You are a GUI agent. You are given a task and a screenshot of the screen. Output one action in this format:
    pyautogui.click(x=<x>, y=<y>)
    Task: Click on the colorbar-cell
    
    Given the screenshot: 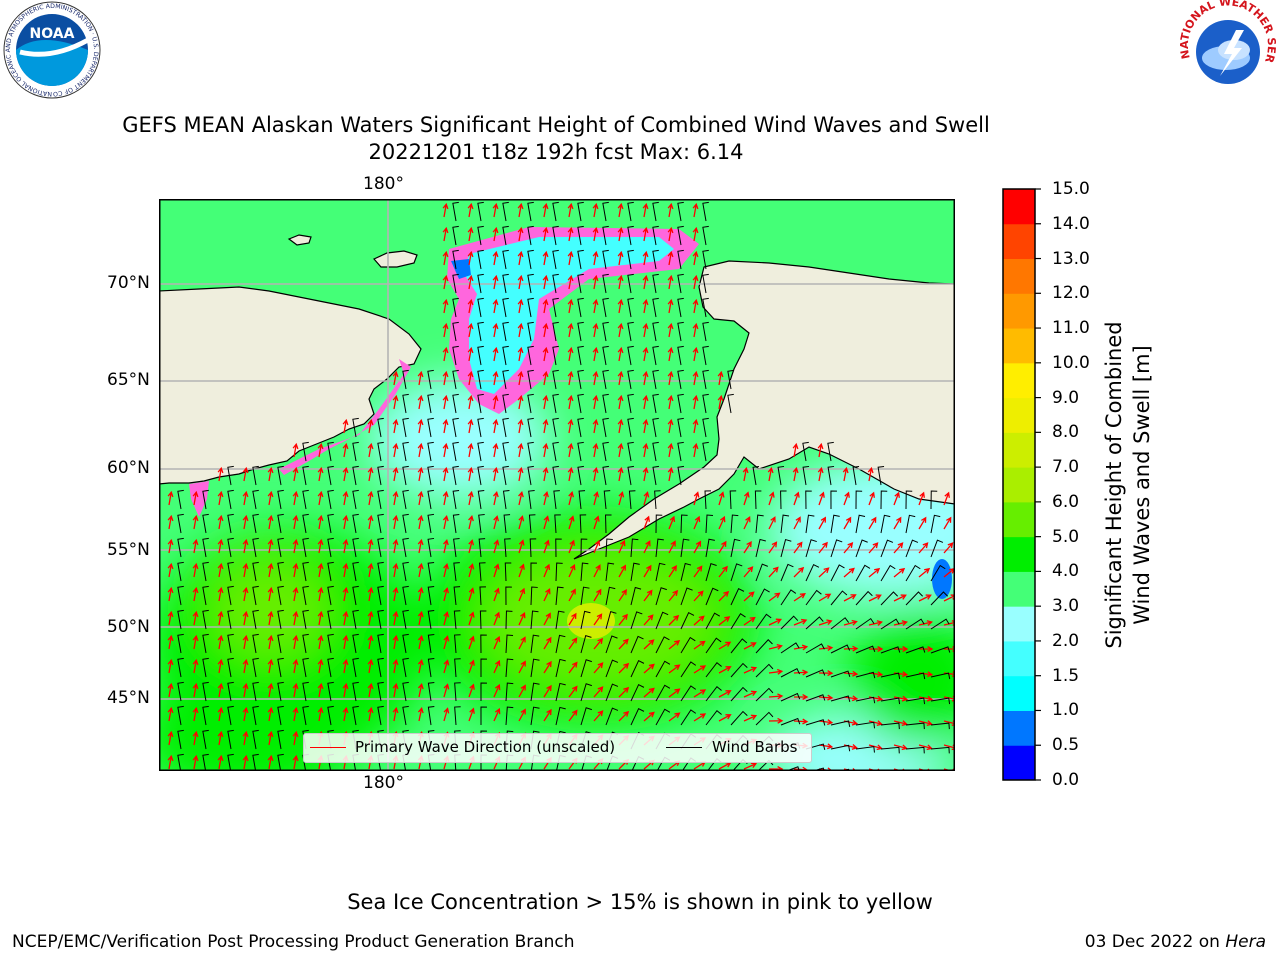 What is the action you would take?
    pyautogui.click(x=1019, y=554)
    